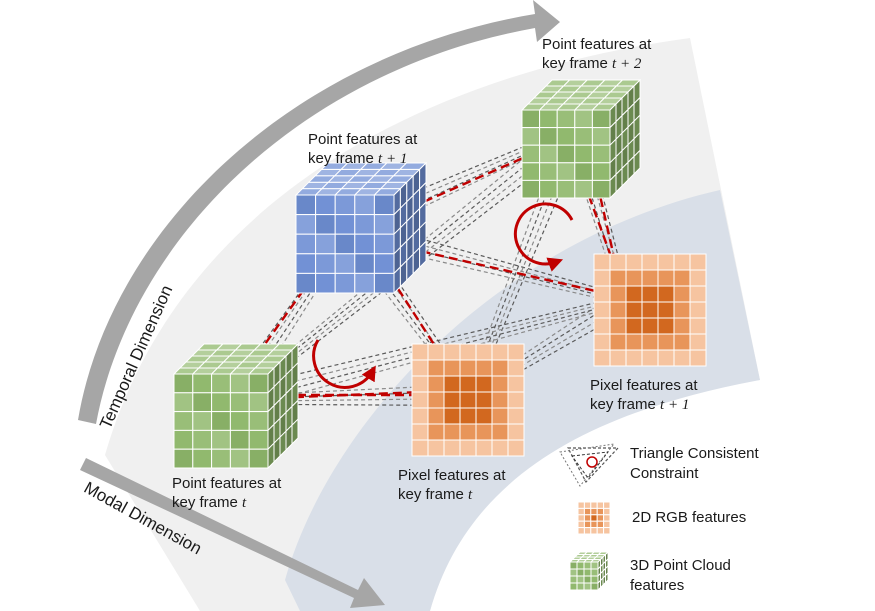 The height and width of the screenshot is (611, 875). I want to click on point-cloud-cube-t2, so click(581, 139).